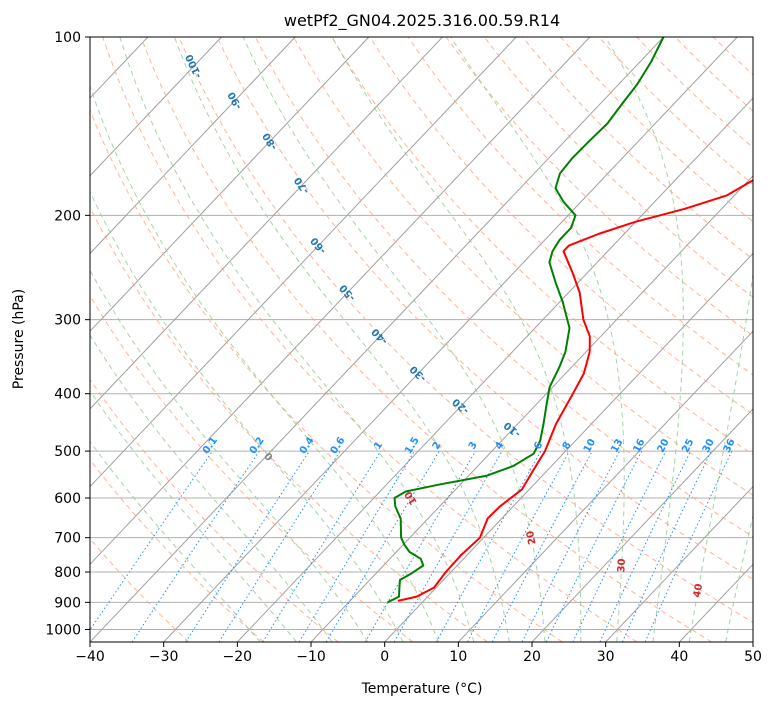  What do you see at coordinates (384, 657) in the screenshot?
I see `x-tick-label: 0` at bounding box center [384, 657].